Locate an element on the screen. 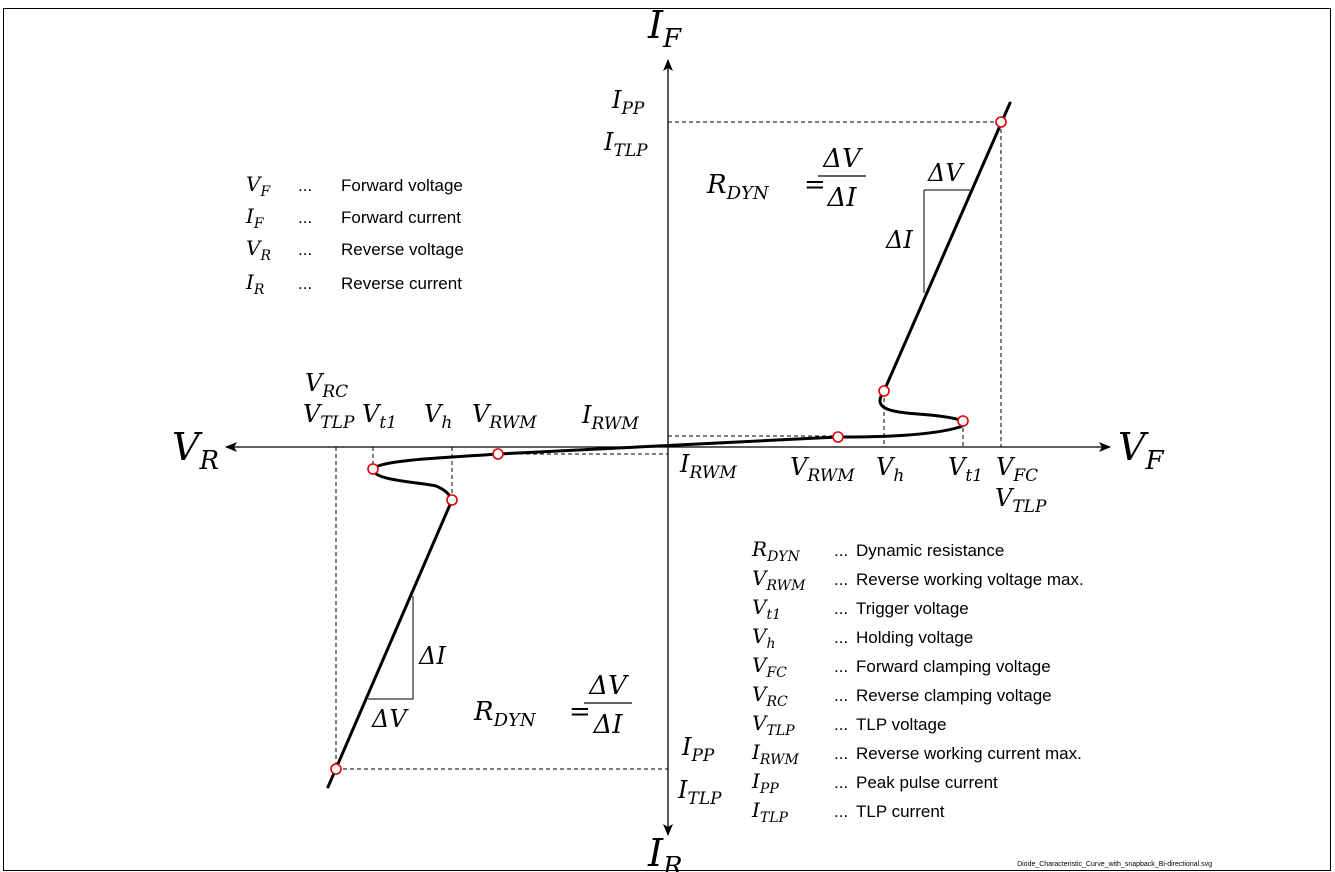  legend-tl-desc: Forward current is located at coordinates (401, 217).